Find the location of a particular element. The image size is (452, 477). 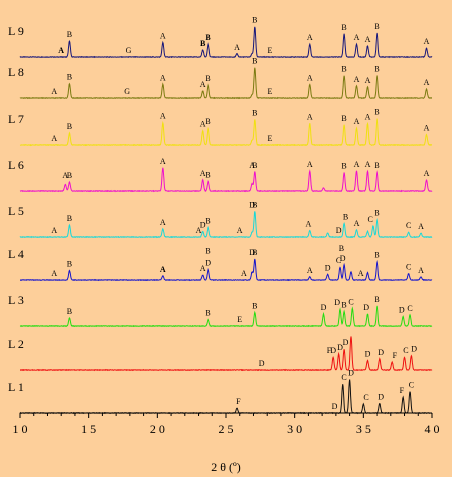

series-name: L 4 is located at coordinates (16, 254).